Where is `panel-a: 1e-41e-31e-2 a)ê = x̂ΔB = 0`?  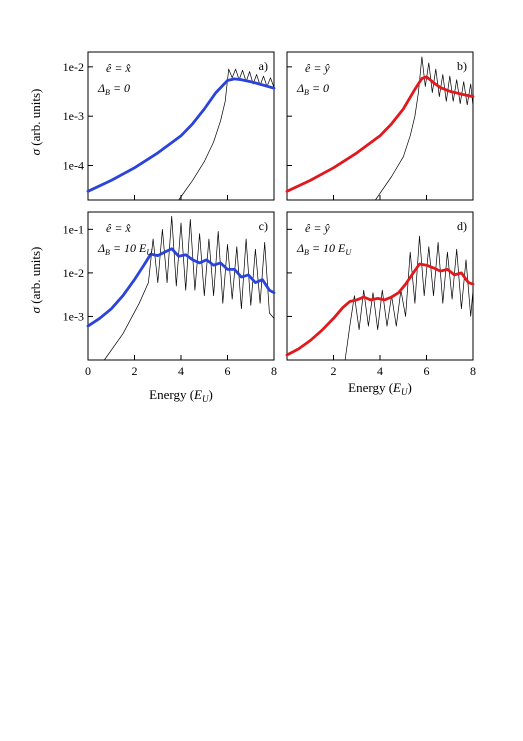 panel-a: 1e-41e-31e-2 a)ê = x̂ΔB = 0 is located at coordinates (169, 126).